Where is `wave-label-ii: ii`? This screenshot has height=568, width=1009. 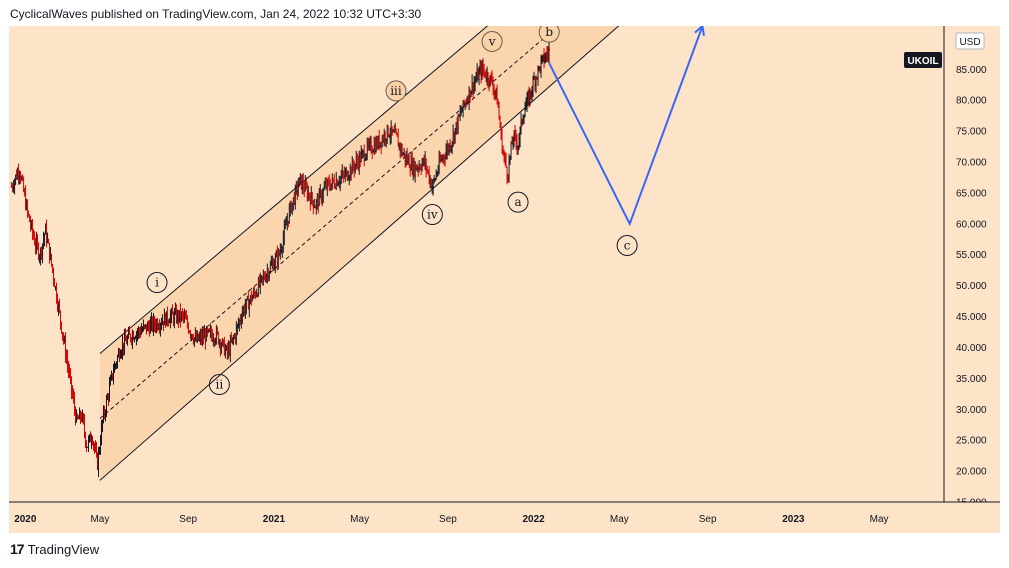 wave-label-ii: ii is located at coordinates (219, 385).